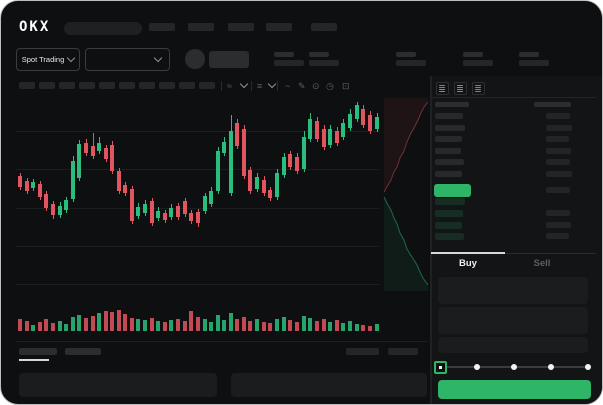 This screenshot has width=603, height=405. Describe the element at coordinates (452, 190) in the screenshot. I see `last-price-badge` at that location.